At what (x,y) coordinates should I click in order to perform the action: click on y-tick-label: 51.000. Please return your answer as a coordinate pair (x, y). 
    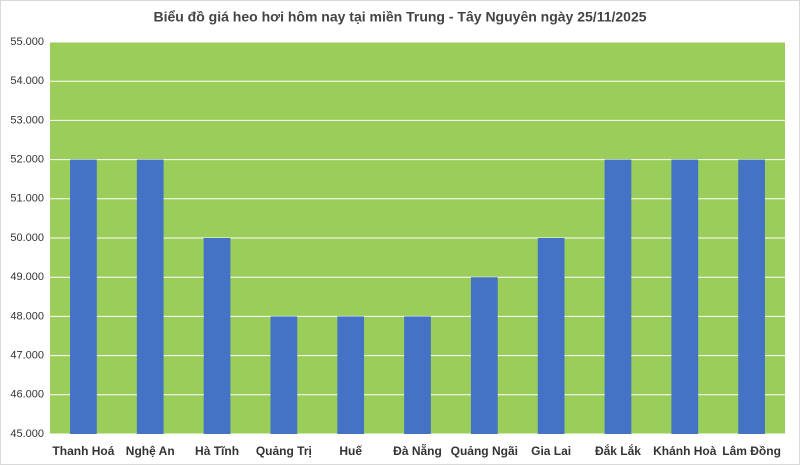
    Looking at the image, I should click on (27, 199).